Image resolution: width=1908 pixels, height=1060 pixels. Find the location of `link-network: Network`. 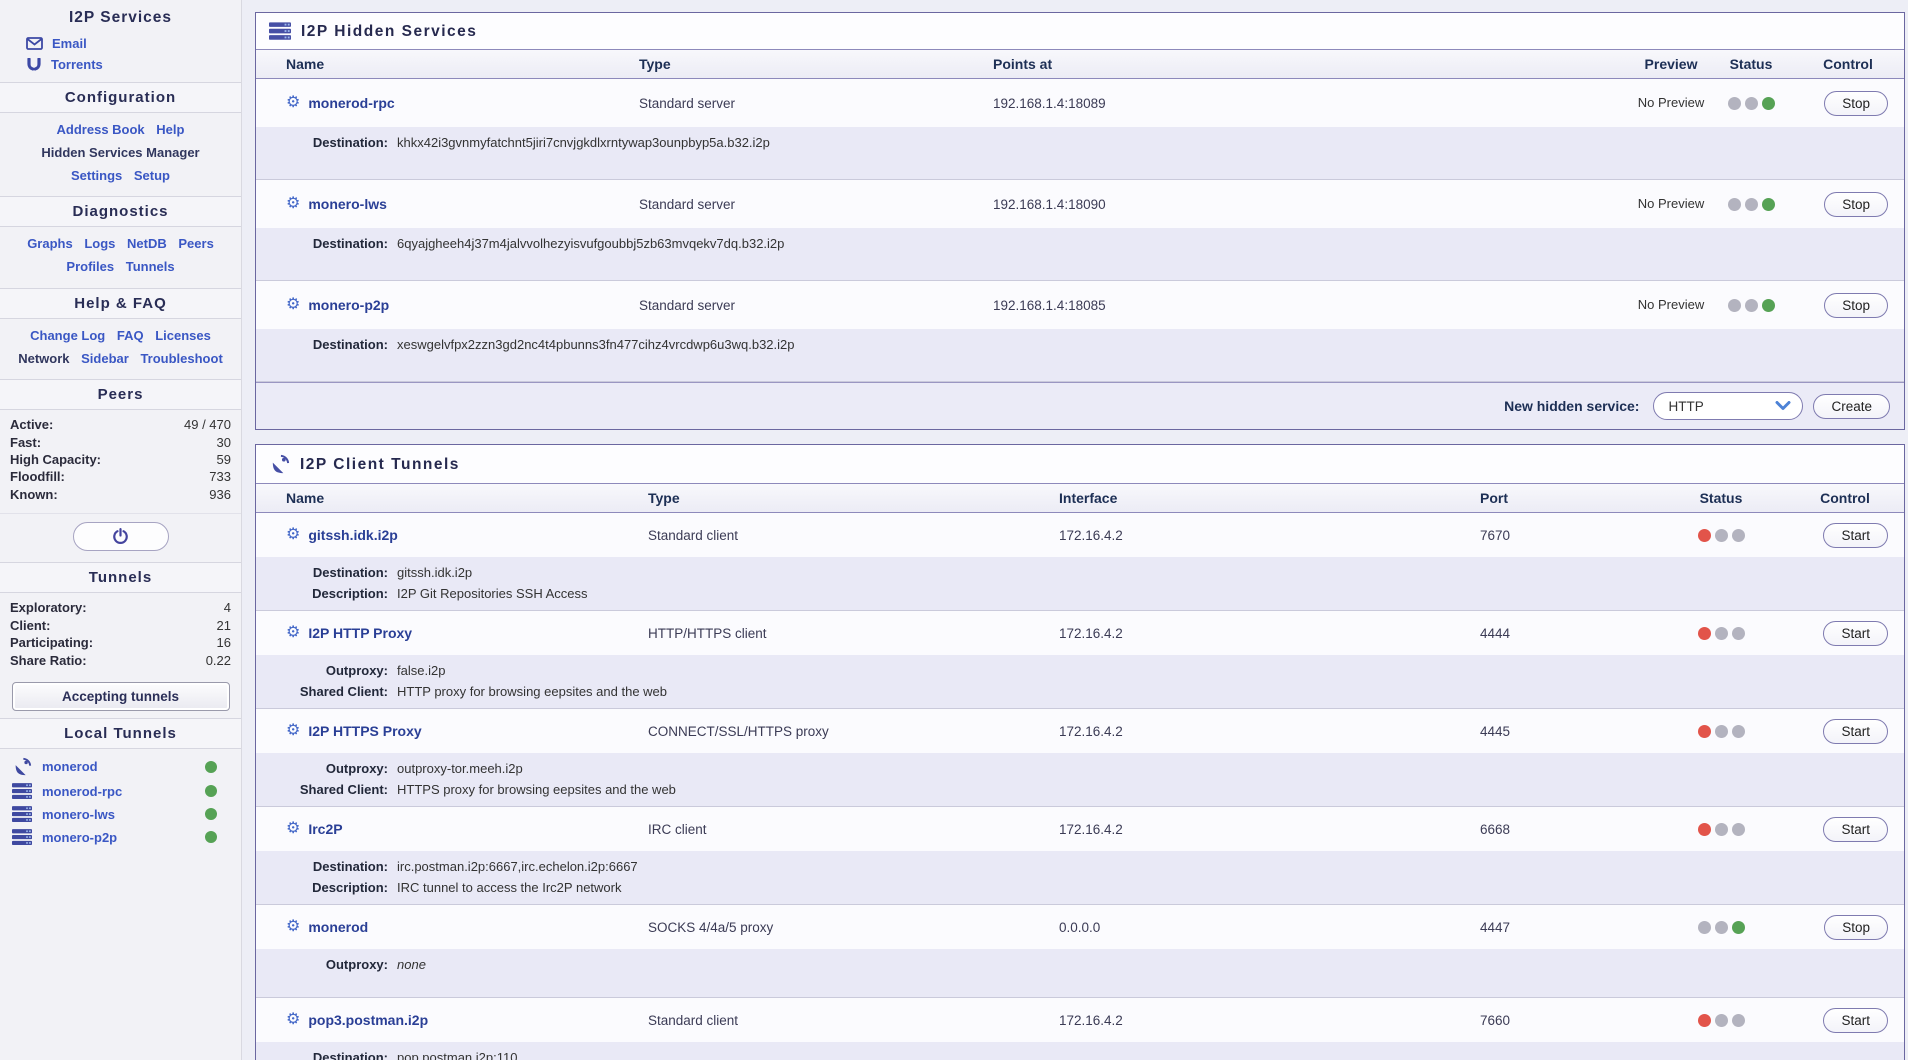

link-network: Network is located at coordinates (44, 358).